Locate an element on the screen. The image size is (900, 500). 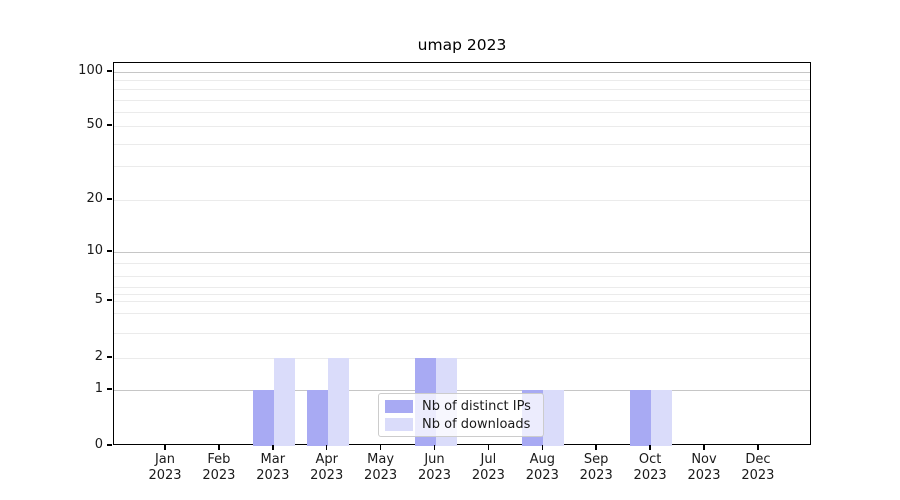
x-tick-mark-sep is located at coordinates (596, 447).